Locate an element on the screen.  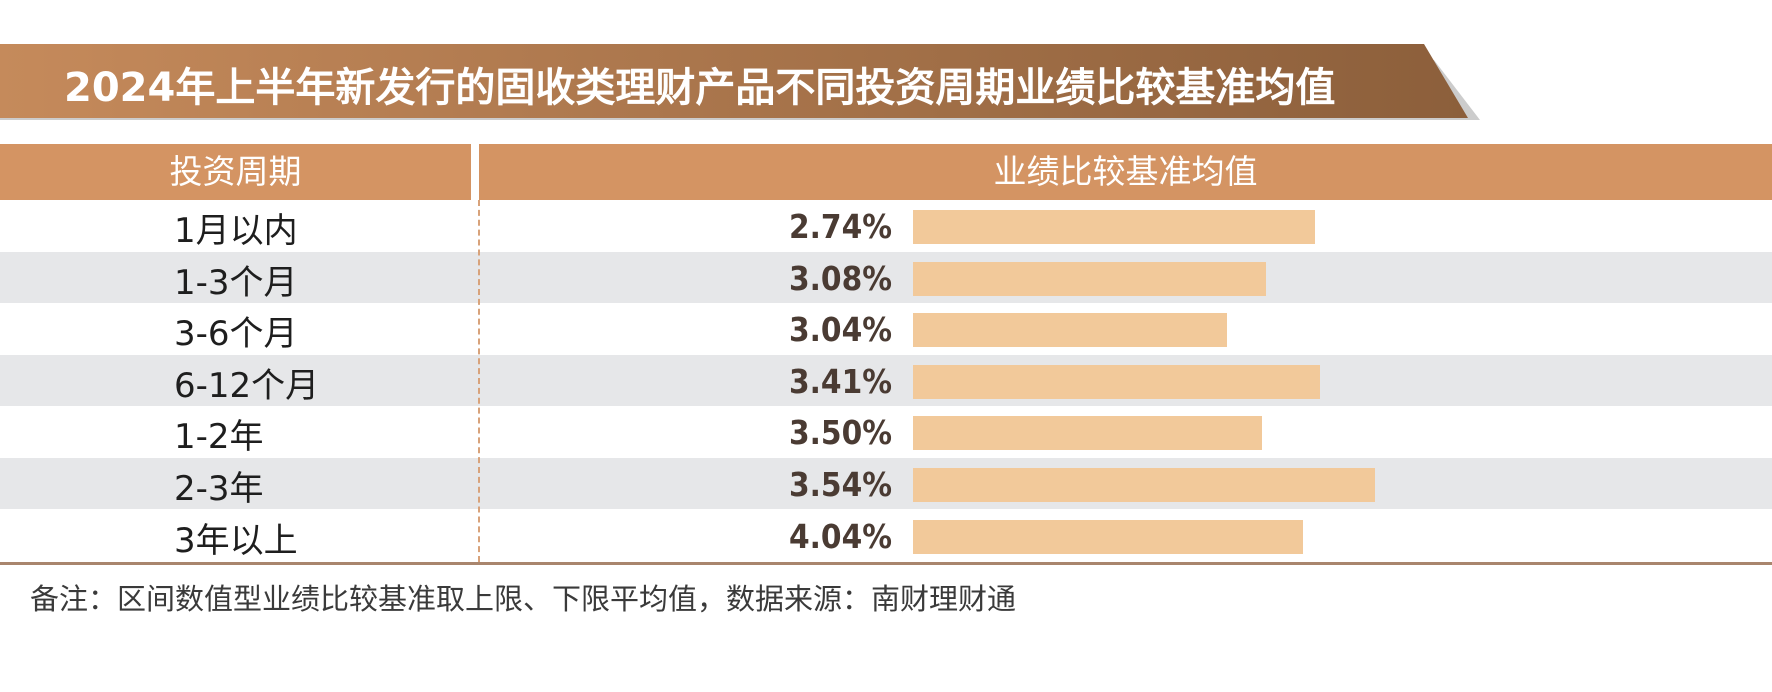
bottom-rule is located at coordinates (886, 563).